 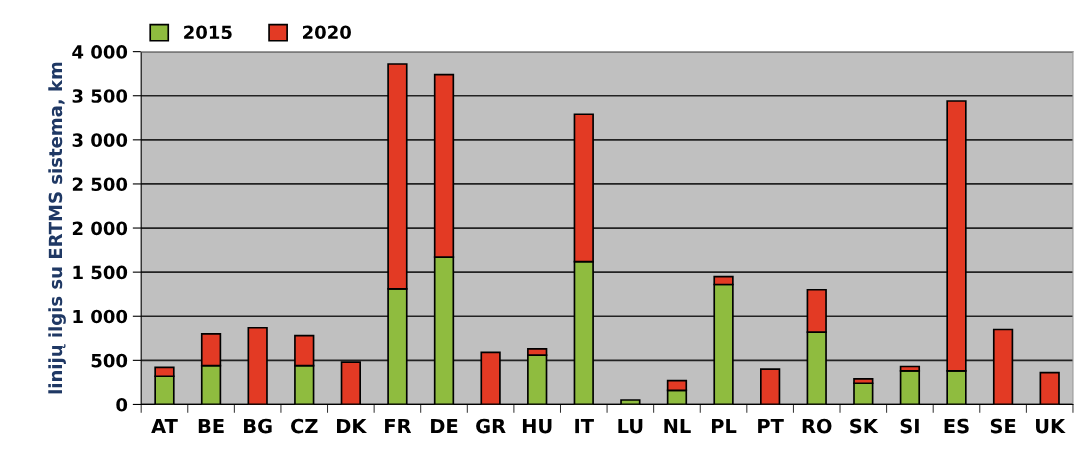 I want to click on y-tick-label: 4 000, so click(x=100, y=52).